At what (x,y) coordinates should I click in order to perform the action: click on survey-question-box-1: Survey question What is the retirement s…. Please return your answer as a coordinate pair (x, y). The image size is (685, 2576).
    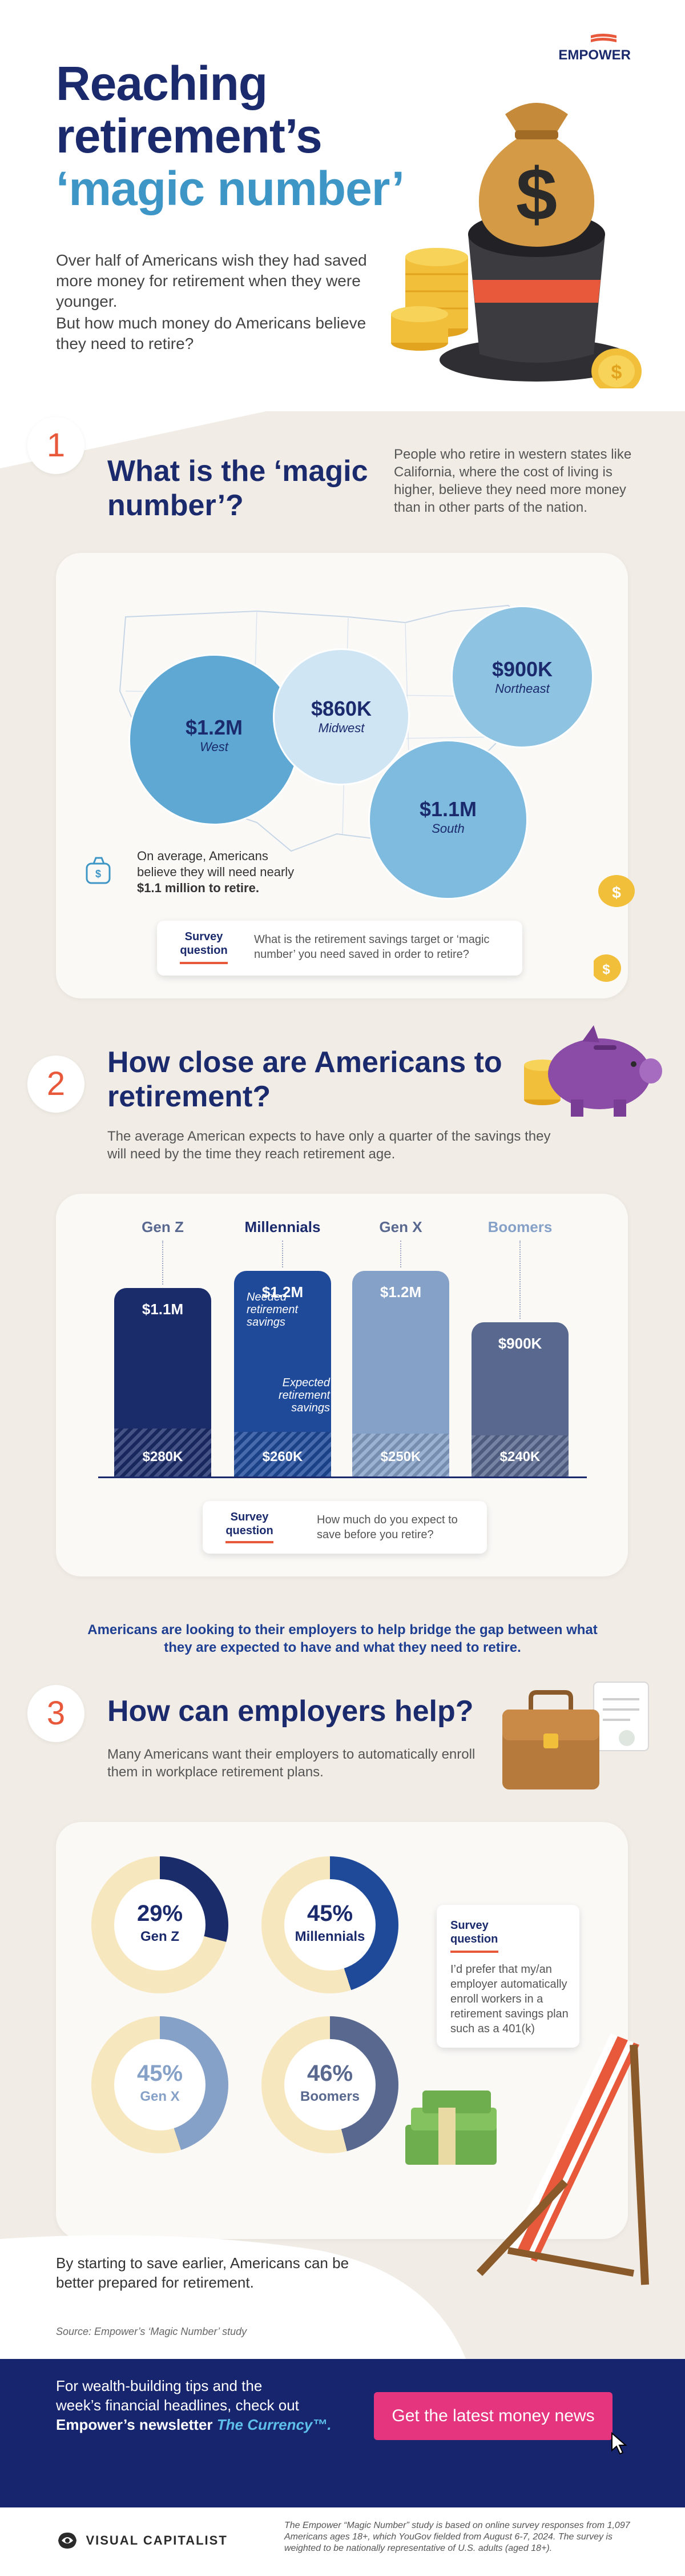
    Looking at the image, I should click on (339, 948).